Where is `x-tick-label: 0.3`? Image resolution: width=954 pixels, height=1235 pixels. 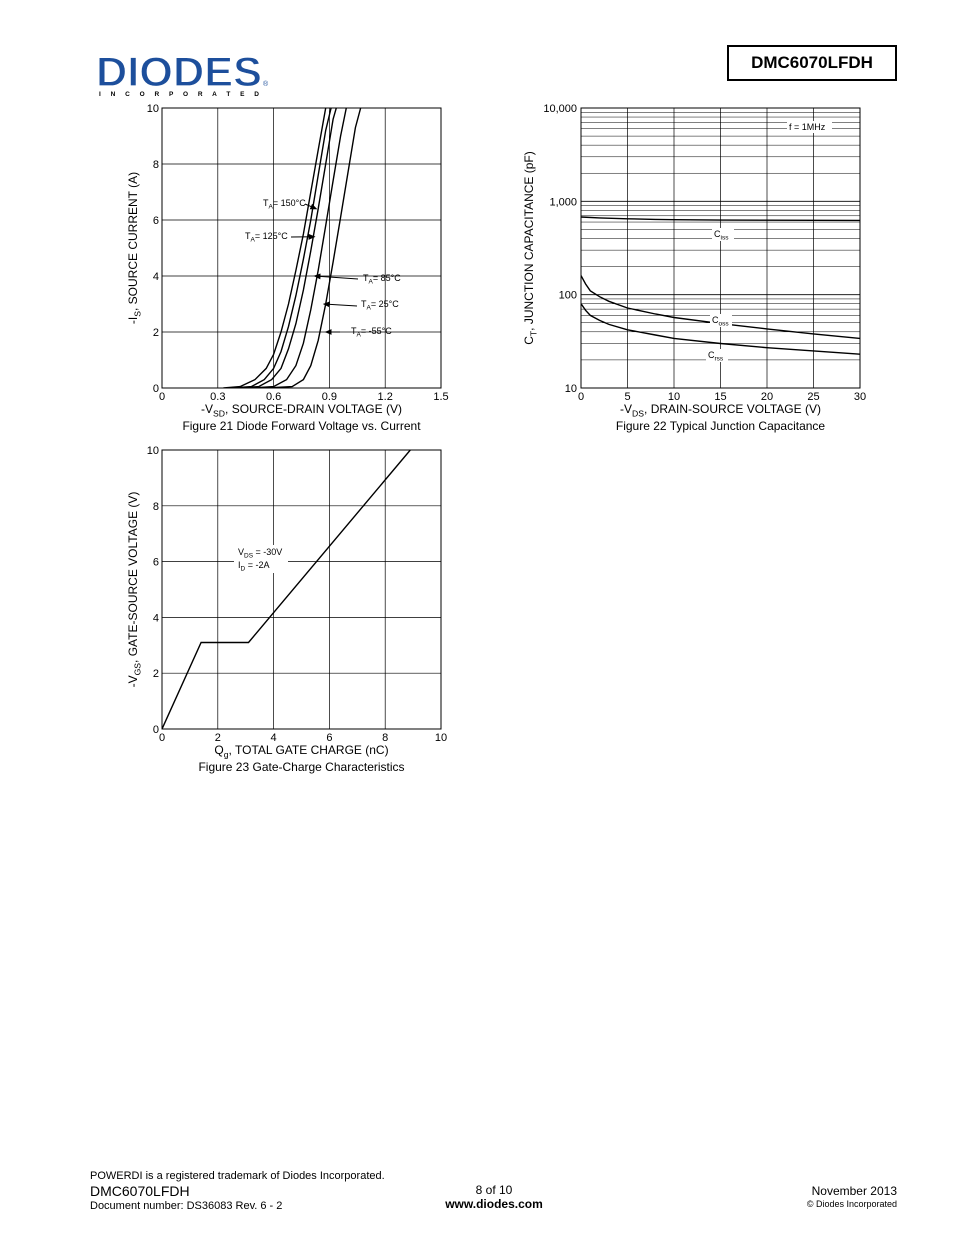 x-tick-label: 0.3 is located at coordinates (217, 397).